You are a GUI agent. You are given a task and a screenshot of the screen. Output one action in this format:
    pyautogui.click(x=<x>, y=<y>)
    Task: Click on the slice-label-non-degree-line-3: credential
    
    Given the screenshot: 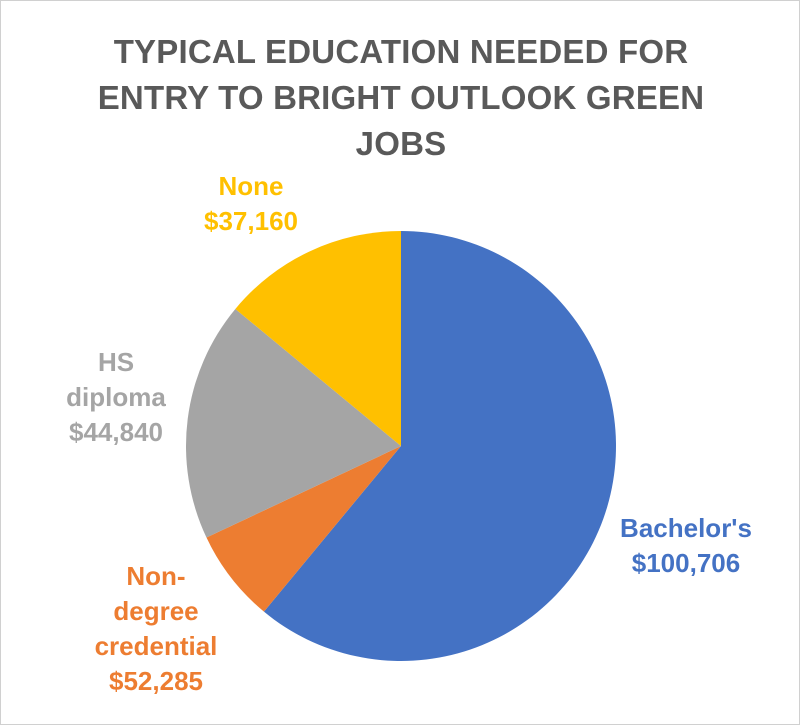 What is the action you would take?
    pyautogui.click(x=156, y=646)
    